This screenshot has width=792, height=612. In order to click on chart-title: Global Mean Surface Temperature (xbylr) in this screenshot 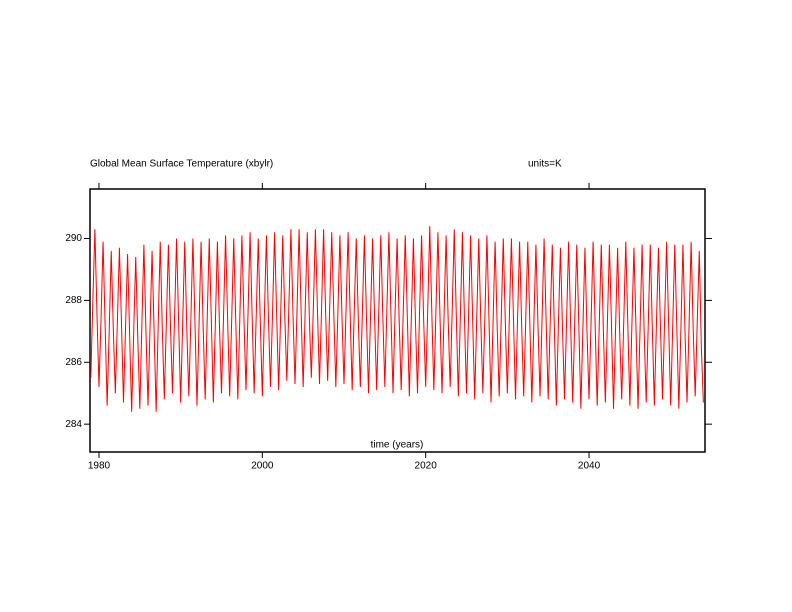, I will do `click(181, 164)`.